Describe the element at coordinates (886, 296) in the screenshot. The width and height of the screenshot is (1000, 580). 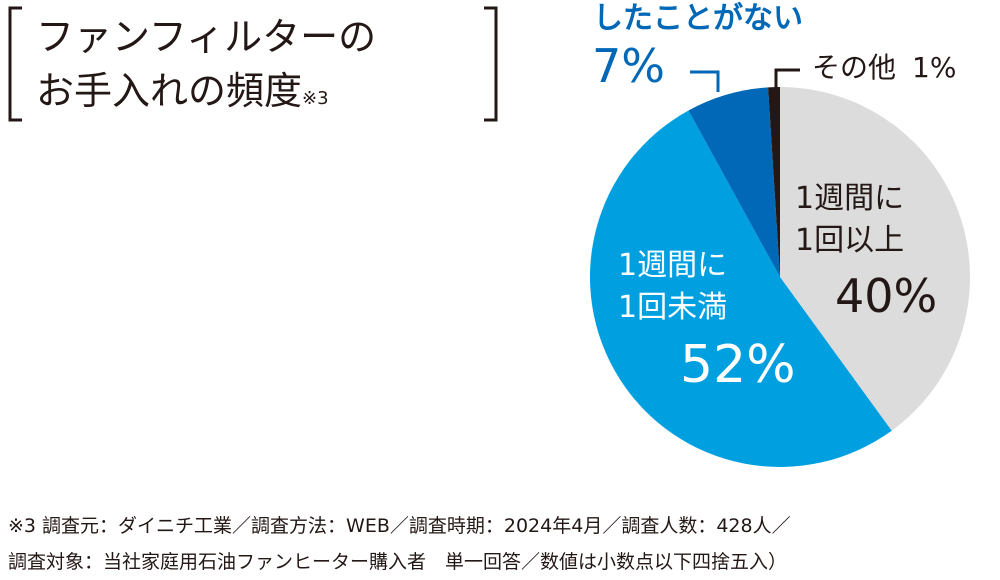
I see `value-label: 40%` at that location.